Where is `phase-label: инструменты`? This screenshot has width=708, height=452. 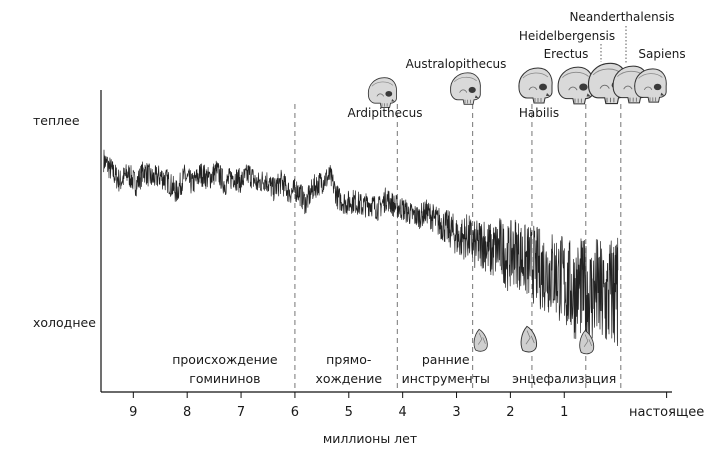 phase-label: инструменты is located at coordinates (446, 378).